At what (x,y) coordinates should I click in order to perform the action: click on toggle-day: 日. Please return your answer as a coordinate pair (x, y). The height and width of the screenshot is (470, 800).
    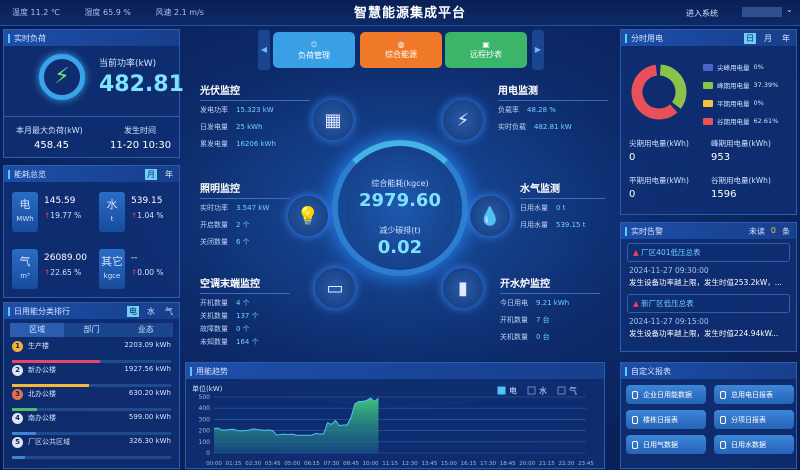
    Looking at the image, I should click on (750, 38).